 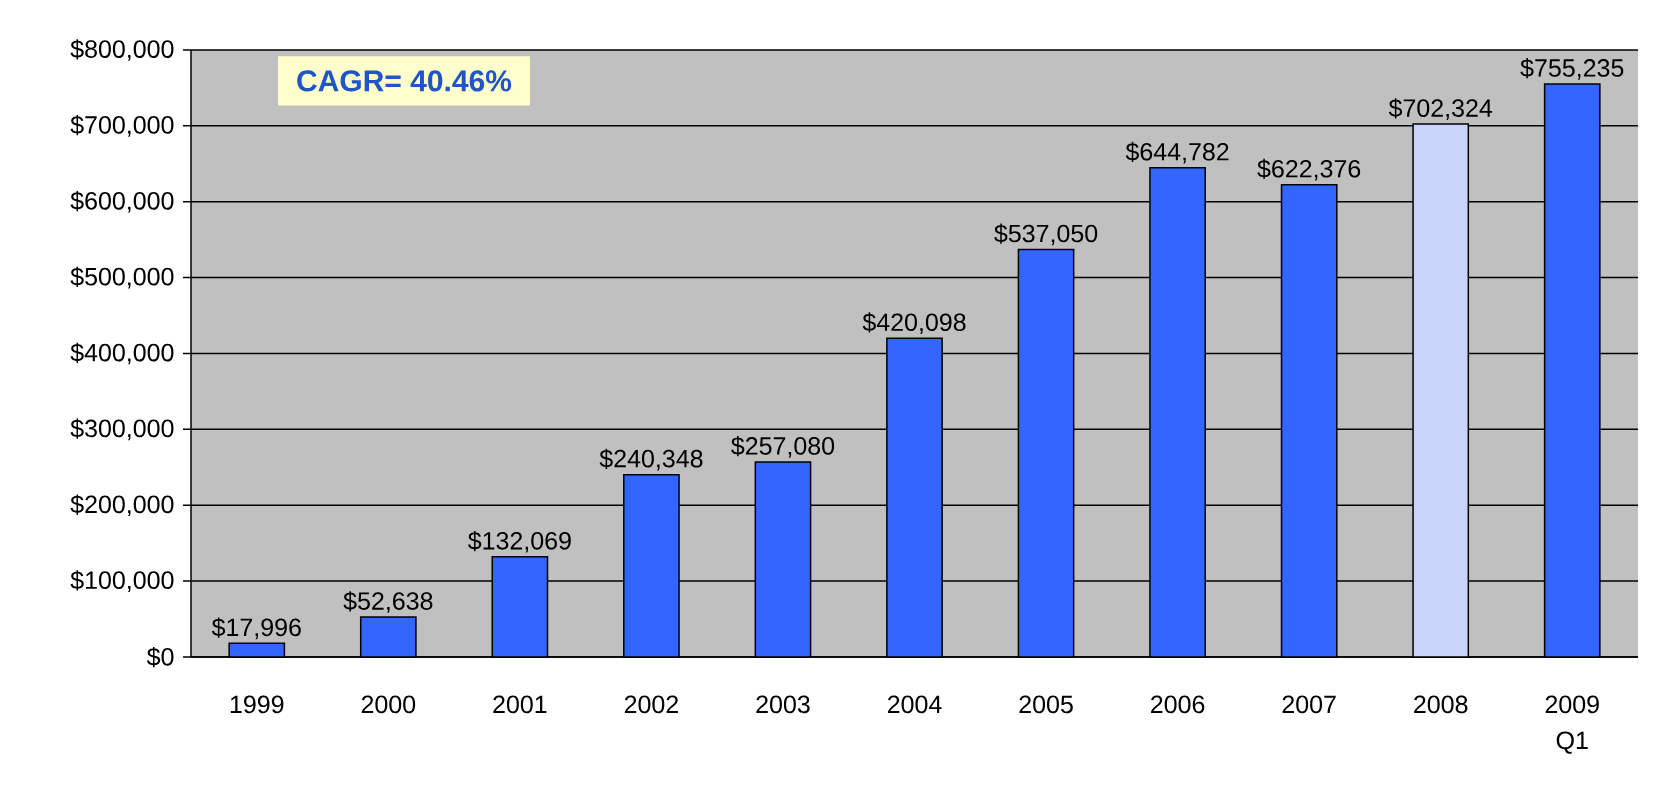 I want to click on y-tick-label: $500,000, so click(x=122, y=277).